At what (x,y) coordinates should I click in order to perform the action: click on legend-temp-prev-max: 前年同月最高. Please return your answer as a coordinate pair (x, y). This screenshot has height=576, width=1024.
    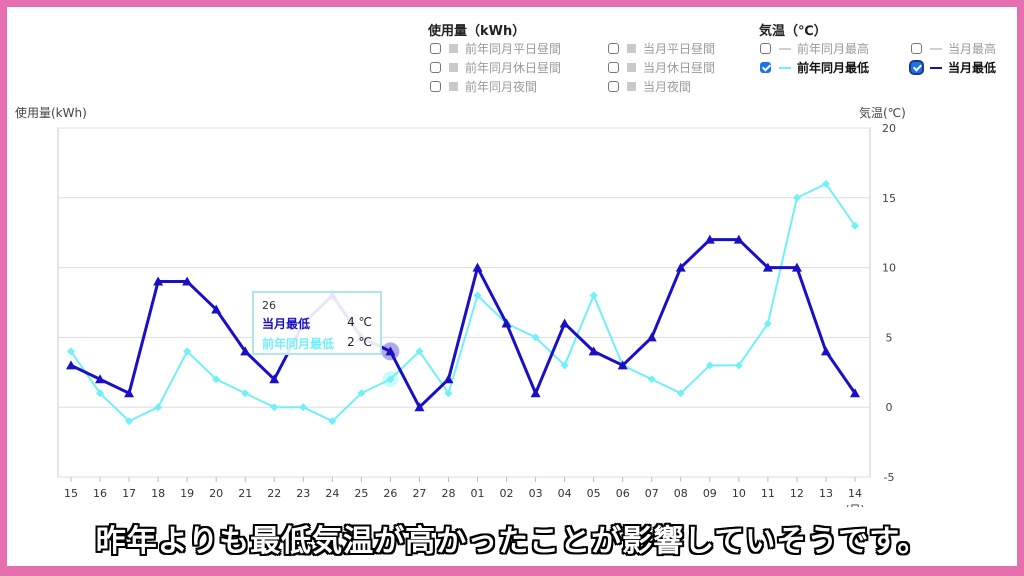
    Looking at the image, I should click on (814, 48).